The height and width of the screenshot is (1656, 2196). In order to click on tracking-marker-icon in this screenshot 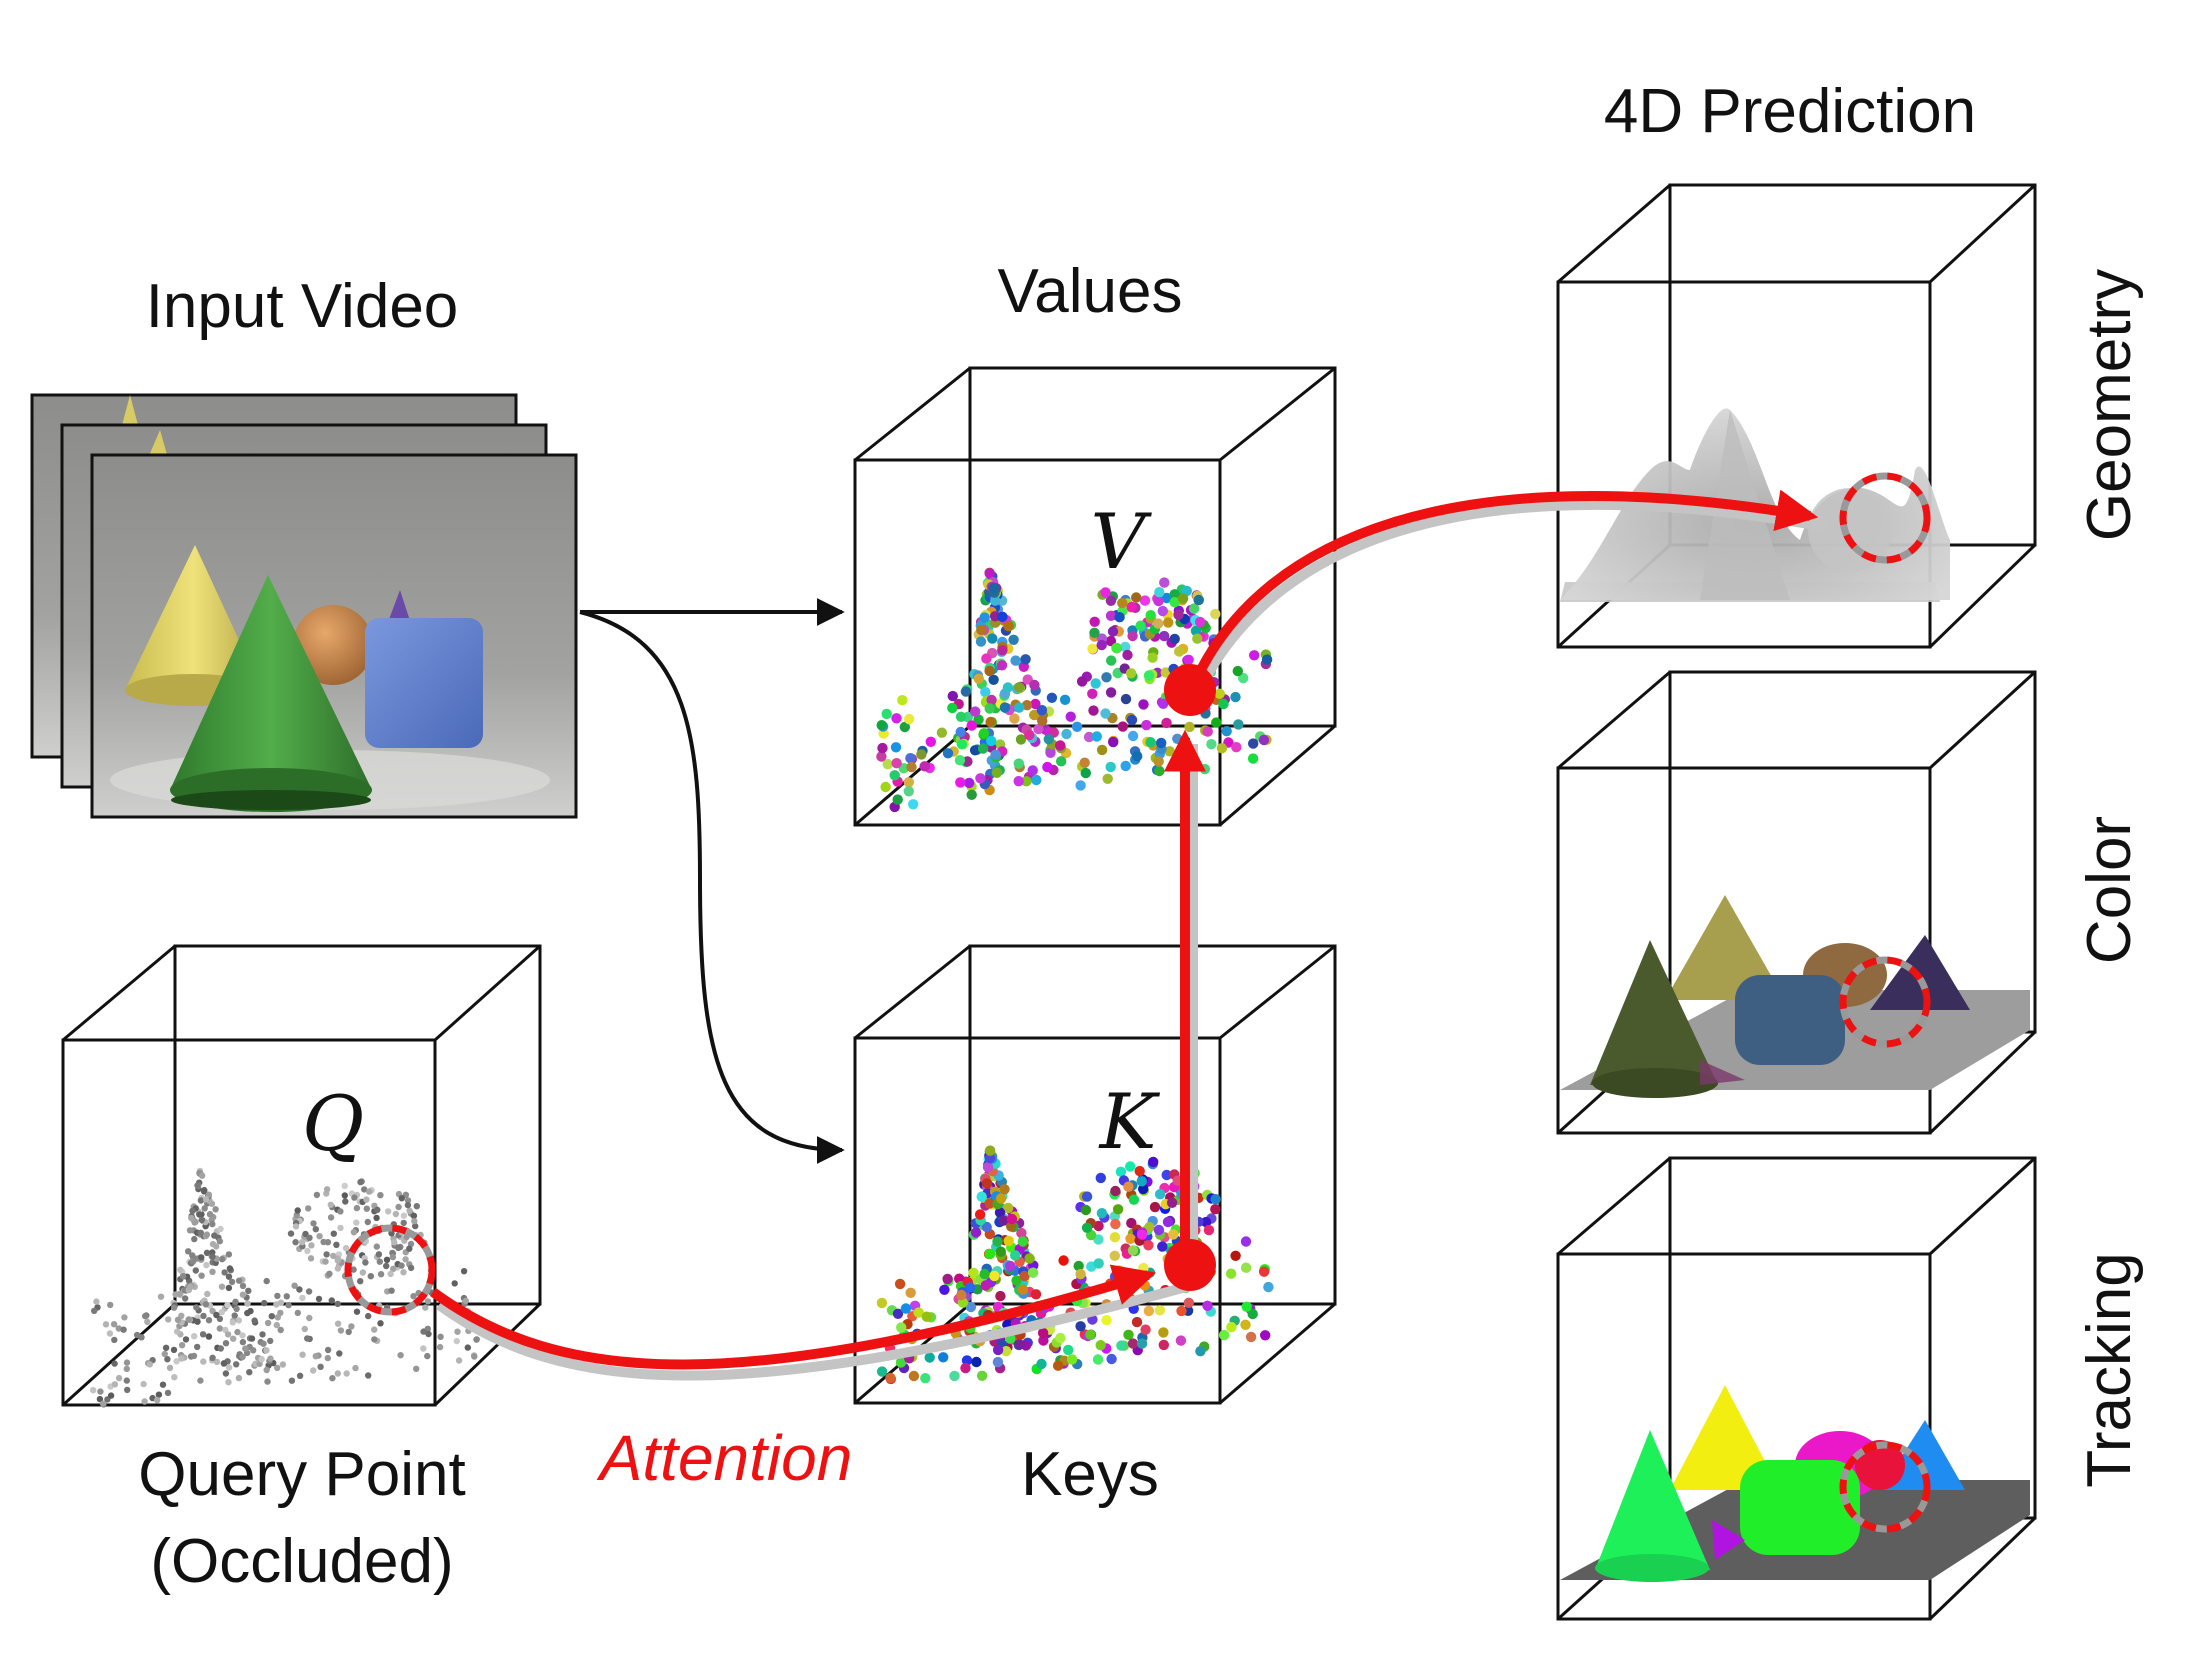, I will do `click(1885, 1487)`.